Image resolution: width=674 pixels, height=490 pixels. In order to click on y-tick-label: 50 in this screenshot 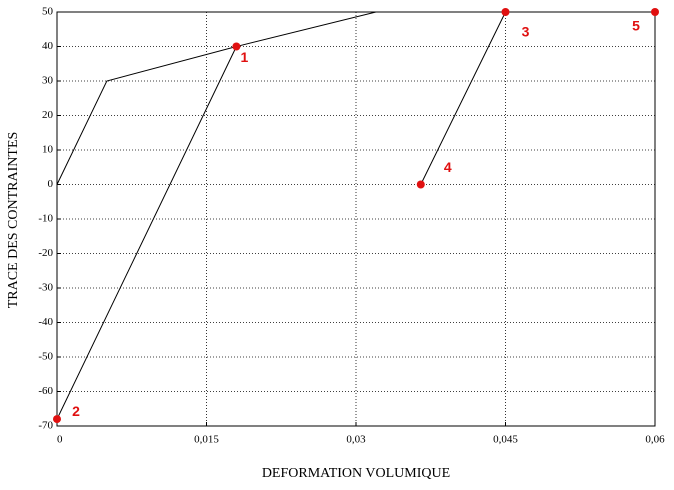, I will do `click(48, 12)`.